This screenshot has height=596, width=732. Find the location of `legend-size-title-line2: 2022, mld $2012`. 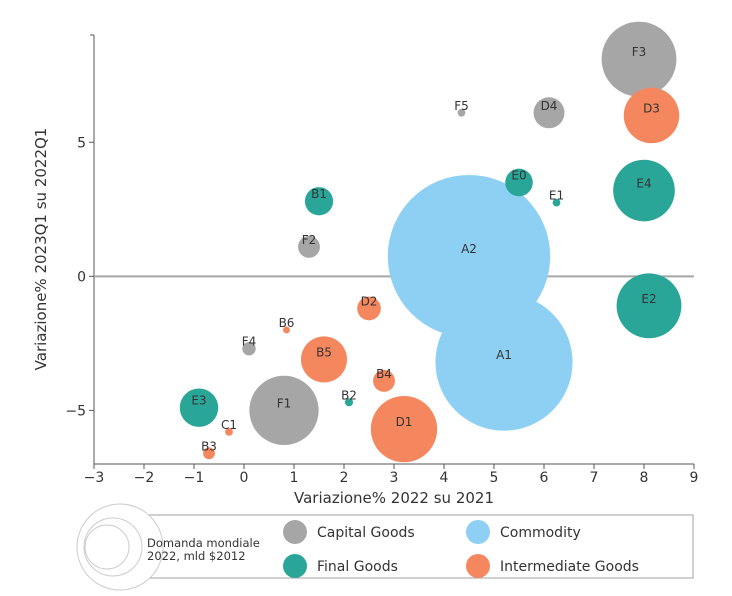

legend-size-title-line2: 2022, mld $2012 is located at coordinates (196, 556).